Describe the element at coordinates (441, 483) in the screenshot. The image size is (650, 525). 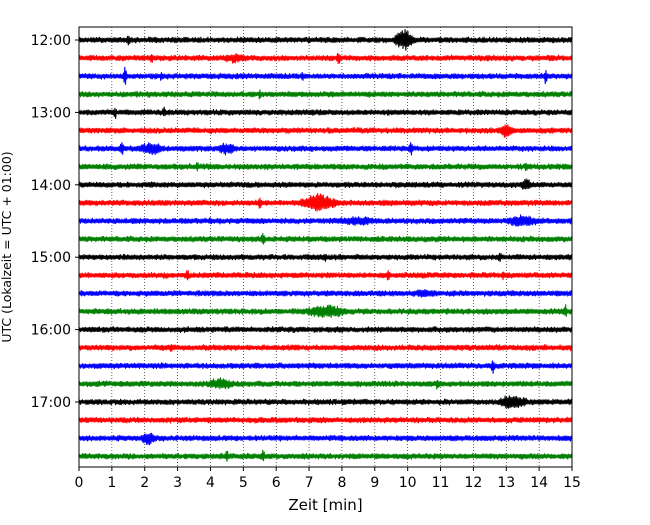
I see `x-tick-label: 11` at that location.